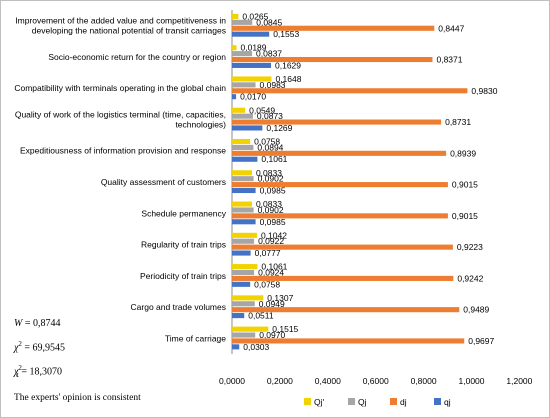 This screenshot has width=550, height=418. Describe the element at coordinates (200, 124) in the screenshot. I see `category-label: technologies)` at that location.